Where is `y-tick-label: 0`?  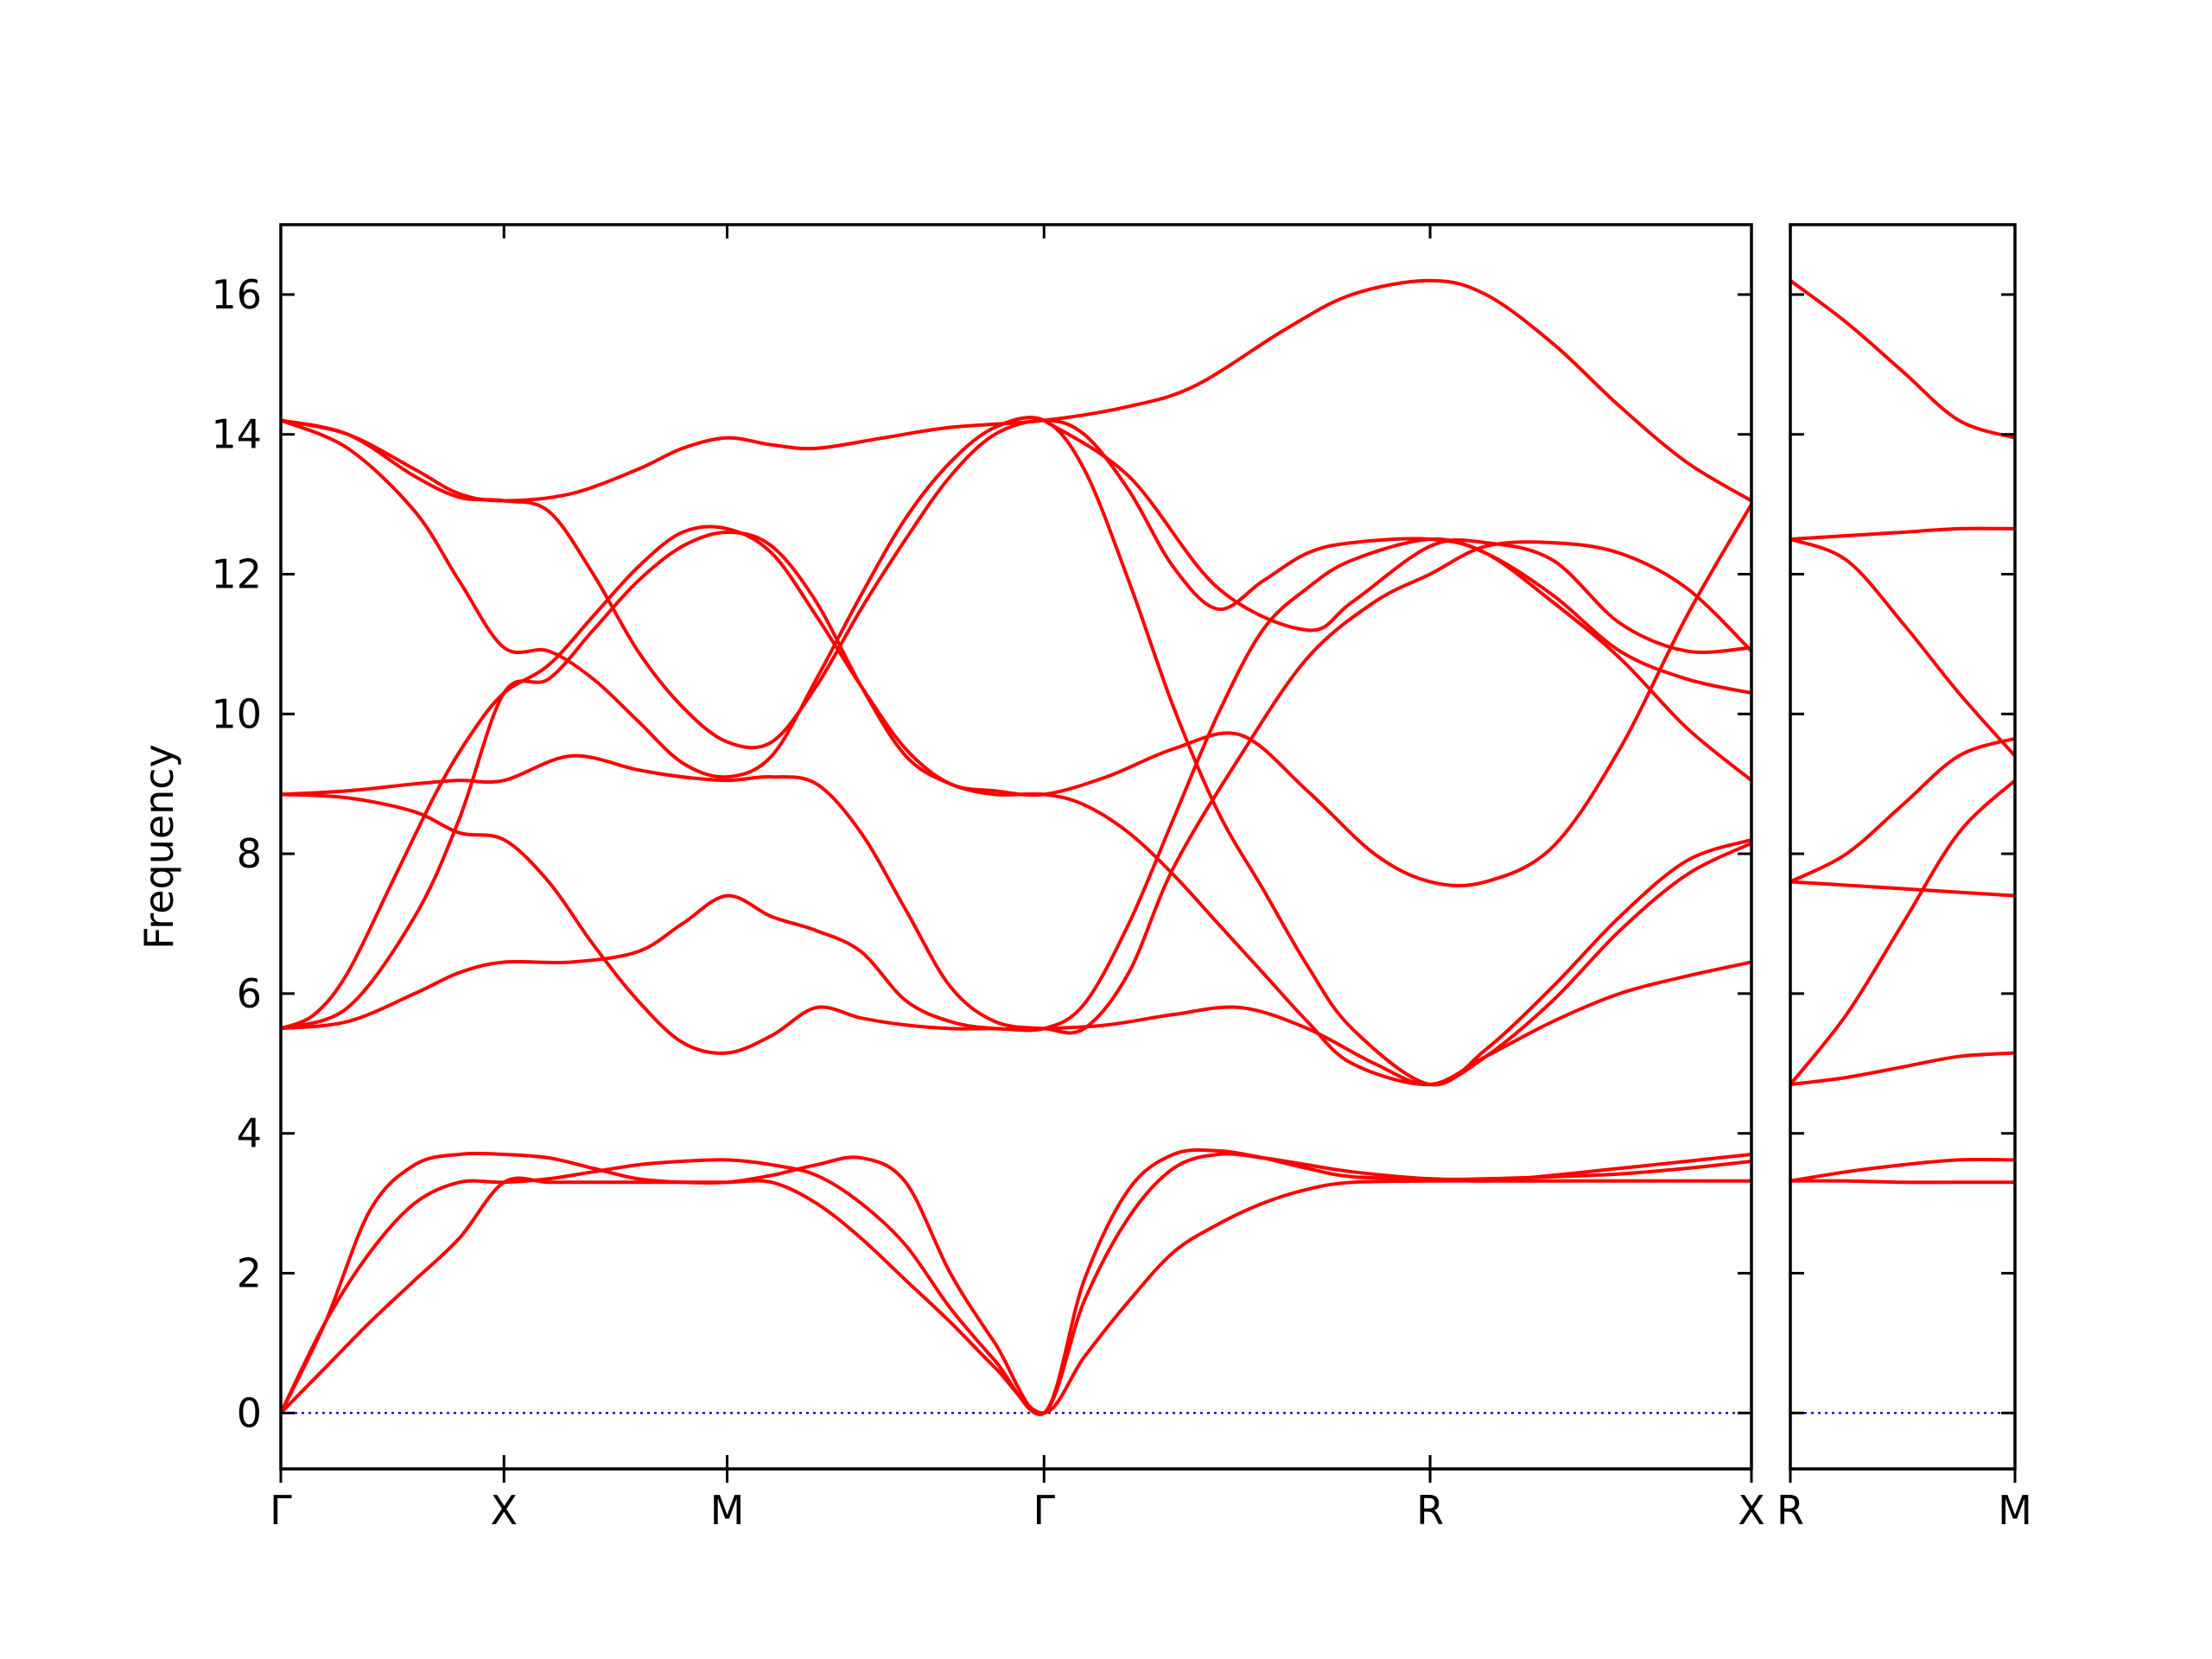 y-tick-label: 0 is located at coordinates (249, 1412).